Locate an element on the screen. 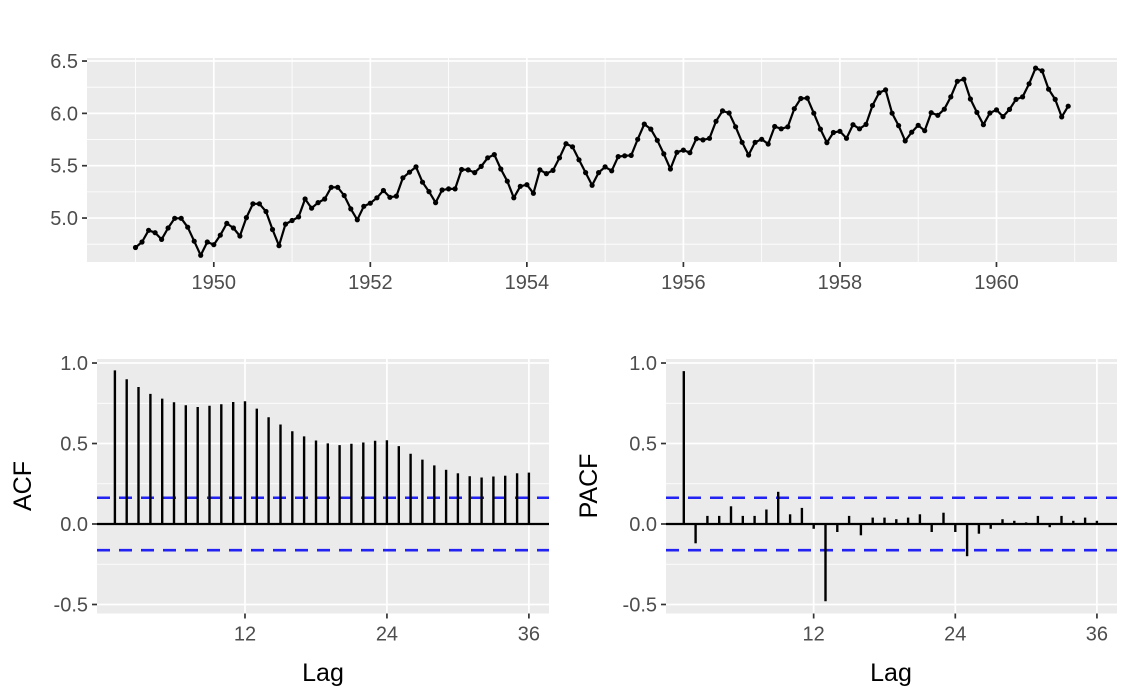  x-tick-label: 1956 is located at coordinates (683, 283).